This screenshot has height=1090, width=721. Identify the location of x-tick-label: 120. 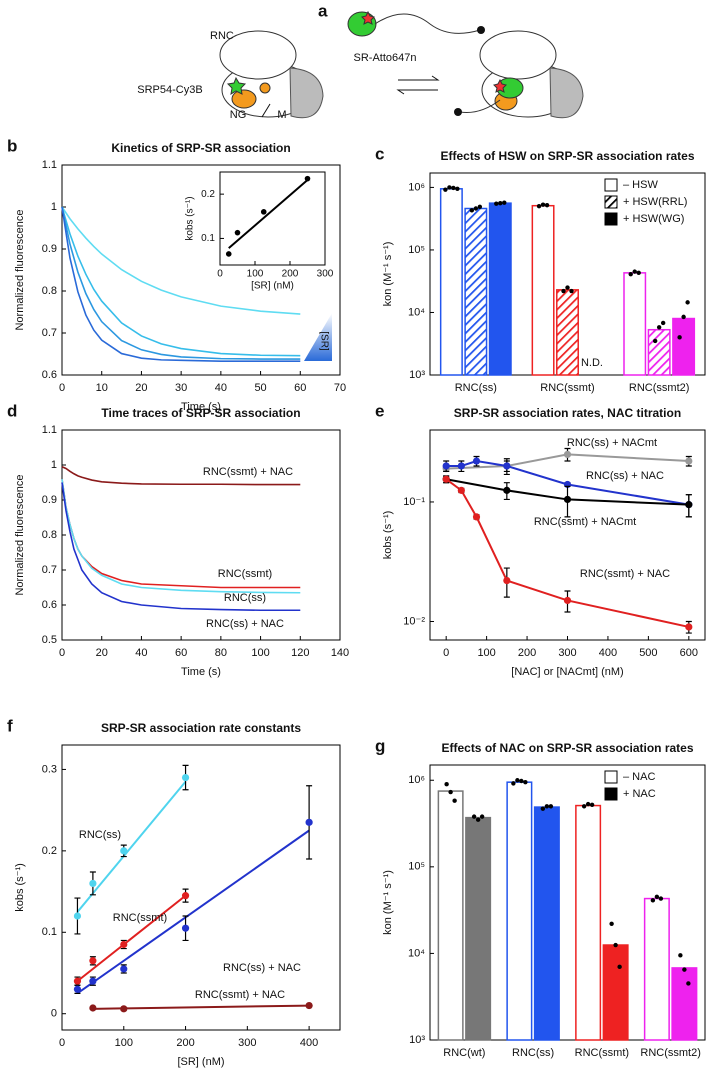
(300, 653).